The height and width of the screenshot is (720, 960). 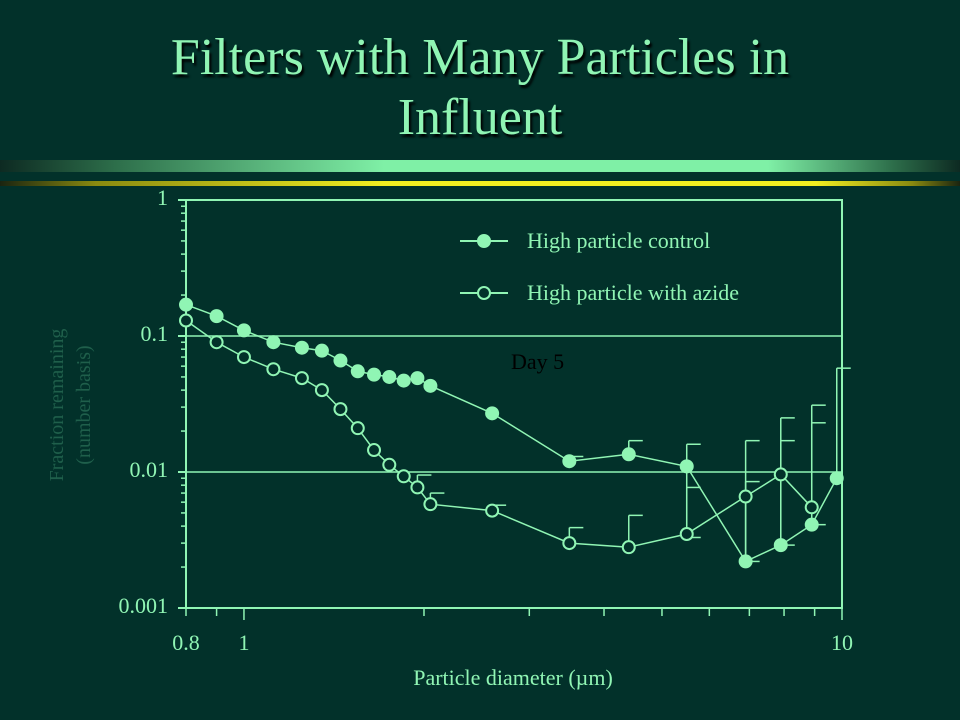 What do you see at coordinates (243, 642) in the screenshot?
I see `x-tick-label-1: 1` at bounding box center [243, 642].